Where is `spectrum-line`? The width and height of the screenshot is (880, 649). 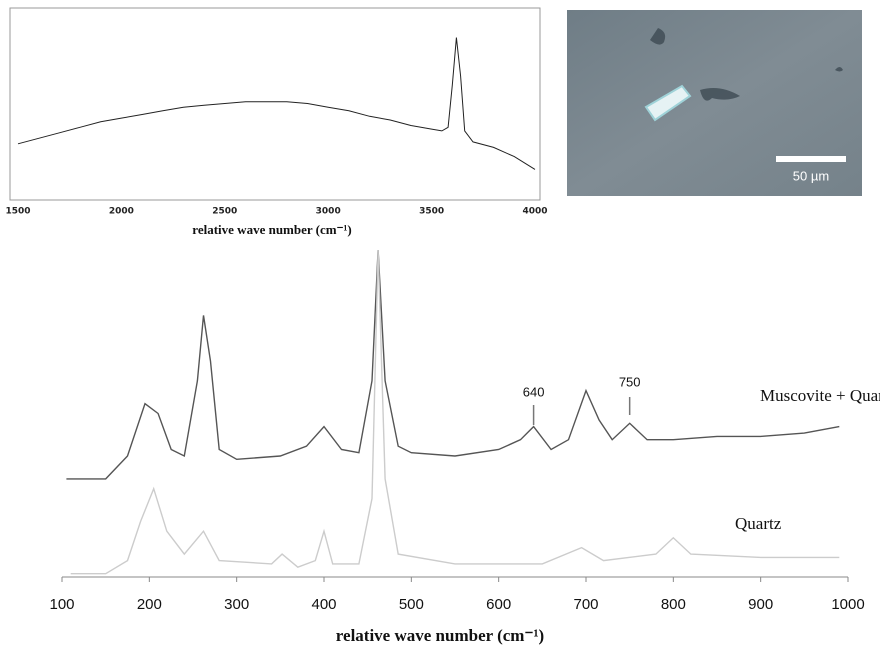 spectrum-line is located at coordinates (276, 103).